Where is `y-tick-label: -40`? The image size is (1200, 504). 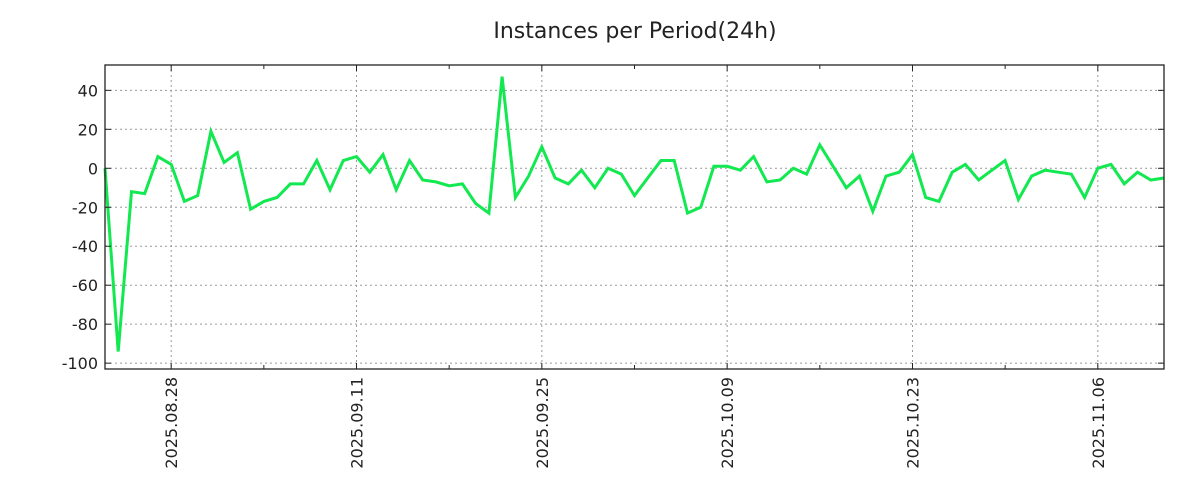
y-tick-label: -40 is located at coordinates (85, 246).